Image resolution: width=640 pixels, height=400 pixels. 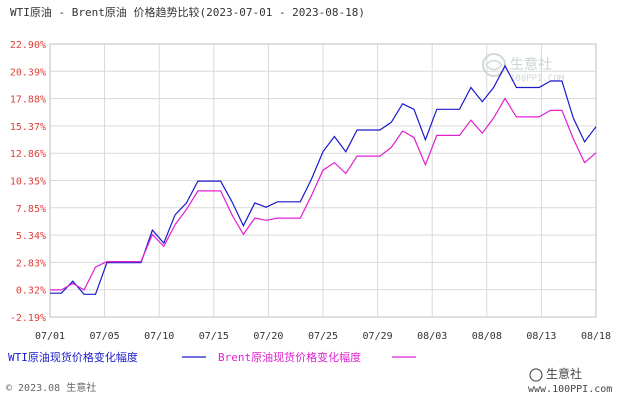 I want to click on x-tick-label: 07/01, so click(x=50, y=336).